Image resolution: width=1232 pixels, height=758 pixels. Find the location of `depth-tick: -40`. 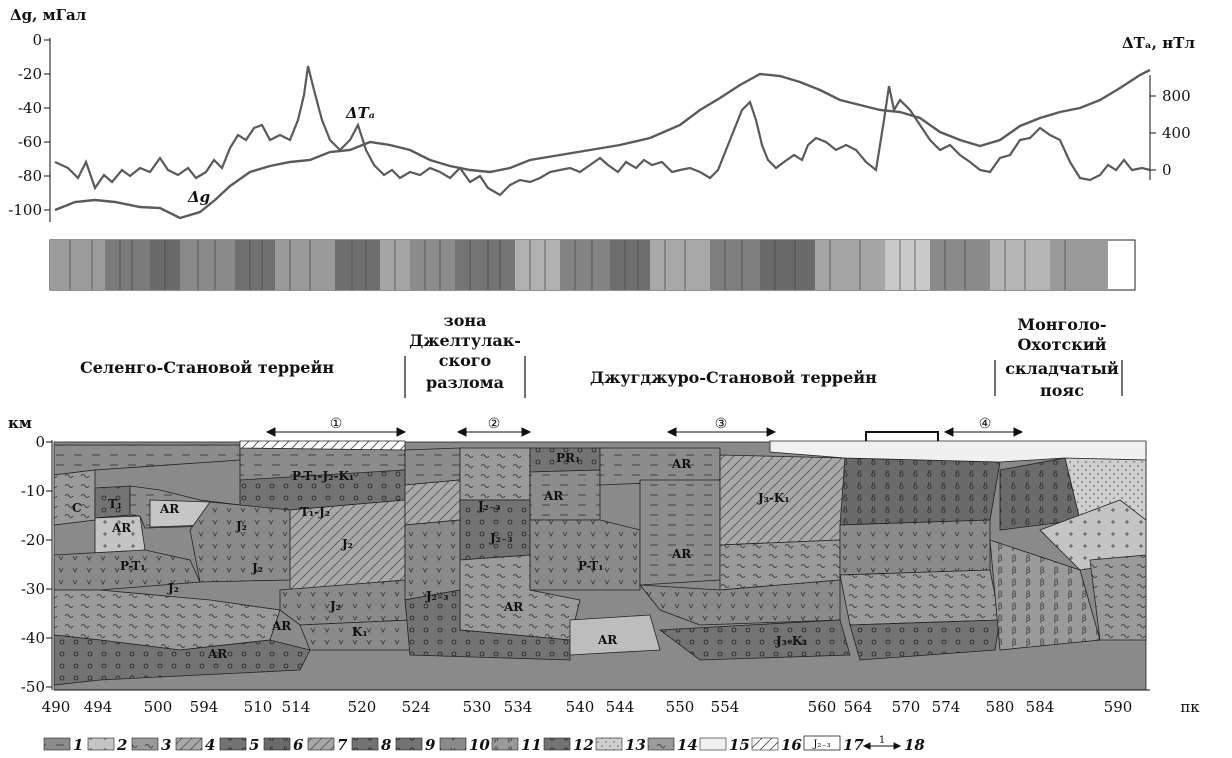

depth-tick: -40 is located at coordinates (33, 638).